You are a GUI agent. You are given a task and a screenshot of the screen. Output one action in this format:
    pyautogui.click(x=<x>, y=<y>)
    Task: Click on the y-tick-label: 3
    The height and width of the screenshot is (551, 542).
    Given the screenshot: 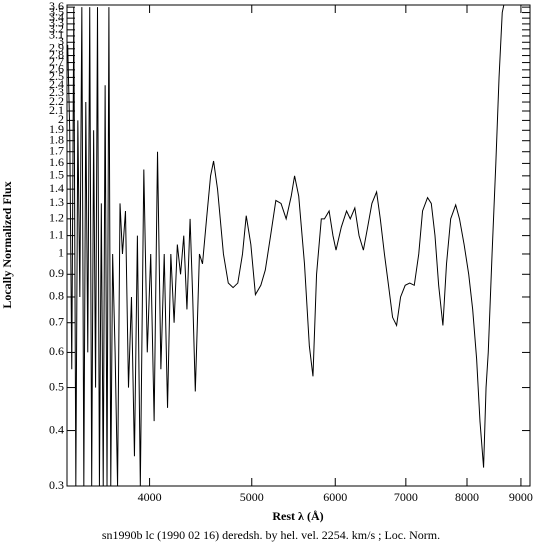 What is the action you would take?
    pyautogui.click(x=61, y=41)
    